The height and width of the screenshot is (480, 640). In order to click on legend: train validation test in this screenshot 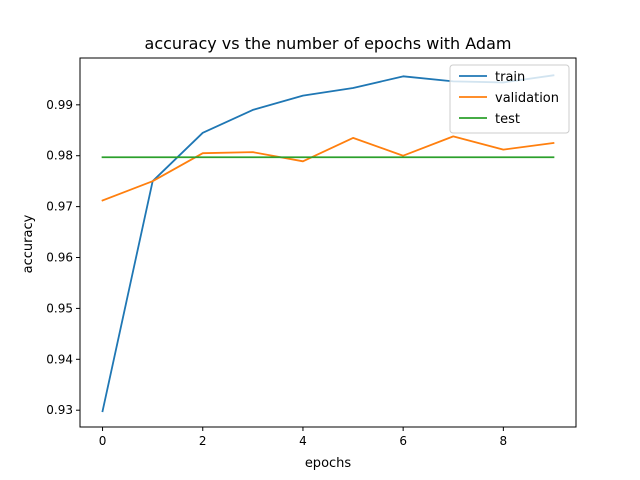, I will do `click(509, 99)`.